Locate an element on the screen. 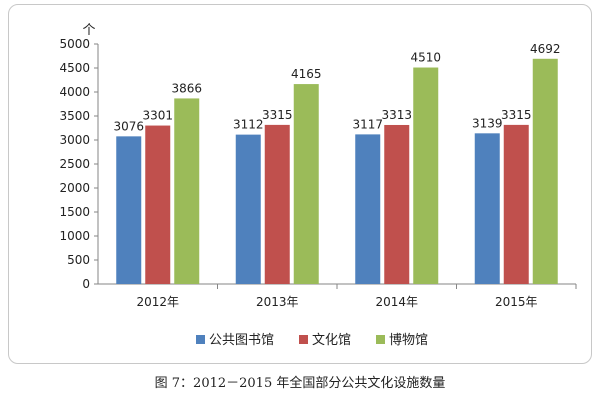  x-tick-label: 2012年 is located at coordinates (157, 302).